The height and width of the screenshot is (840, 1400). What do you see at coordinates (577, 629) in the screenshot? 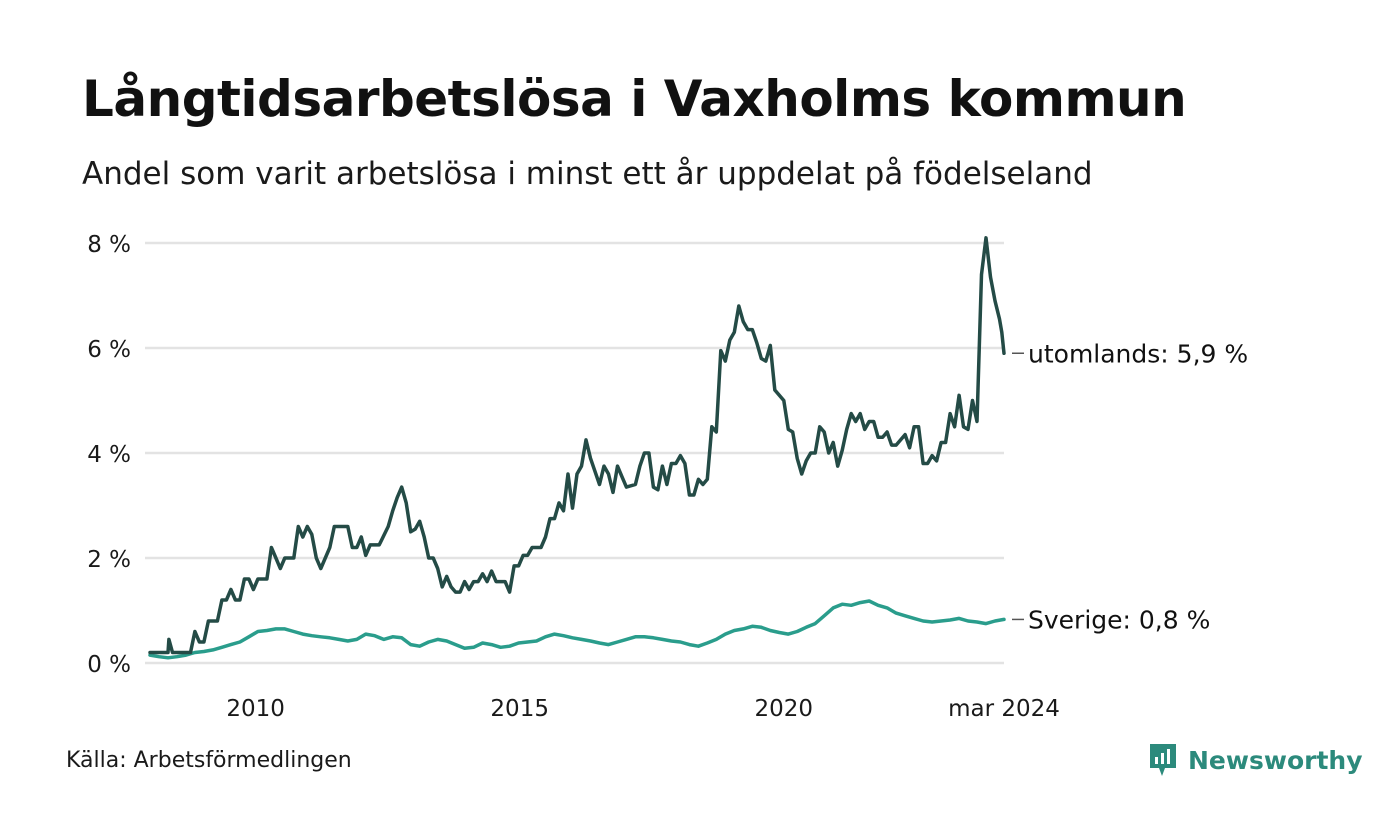
I see `series-line-sverige` at bounding box center [577, 629].